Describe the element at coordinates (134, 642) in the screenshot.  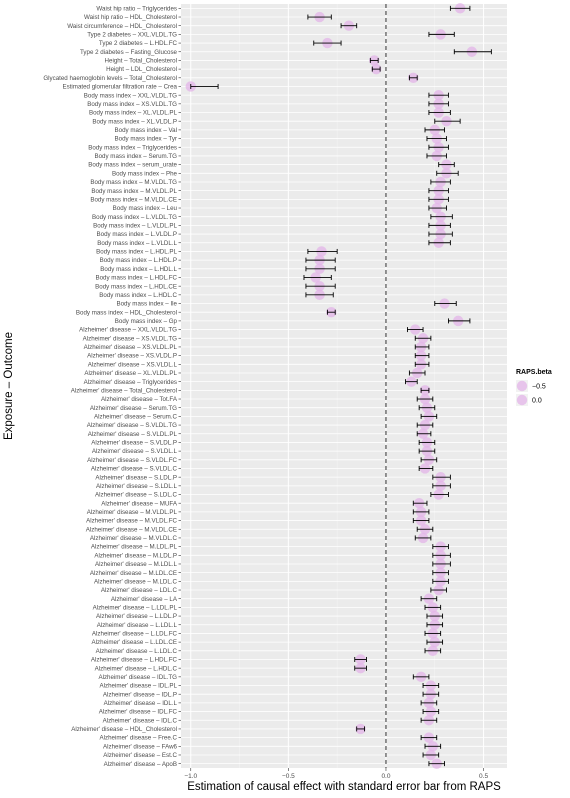
I see `y-tick-label: Alzheimer' disease – L.LDL.CE` at that location.